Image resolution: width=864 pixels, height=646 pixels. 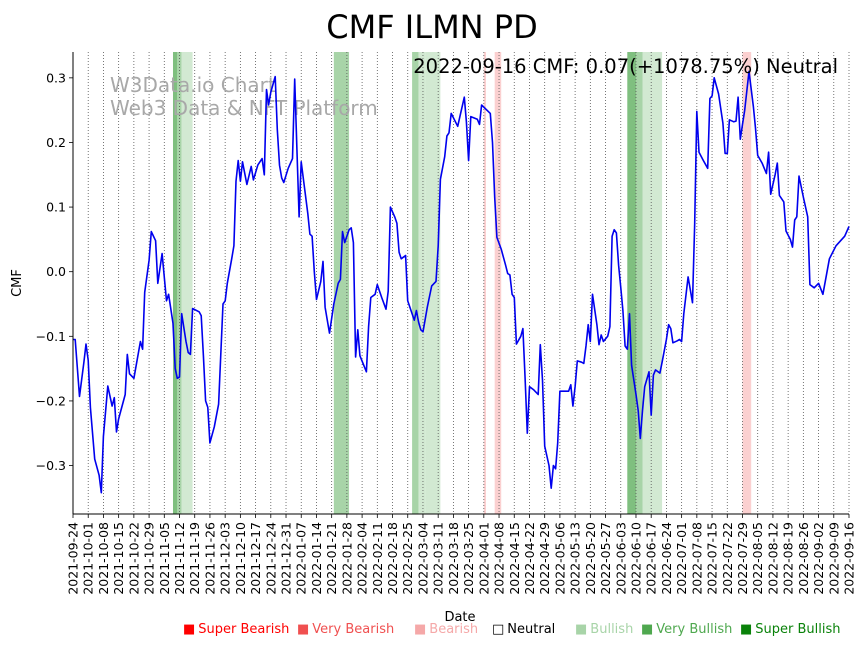 I want to click on legend-label: Super Bearish, so click(x=243, y=629).